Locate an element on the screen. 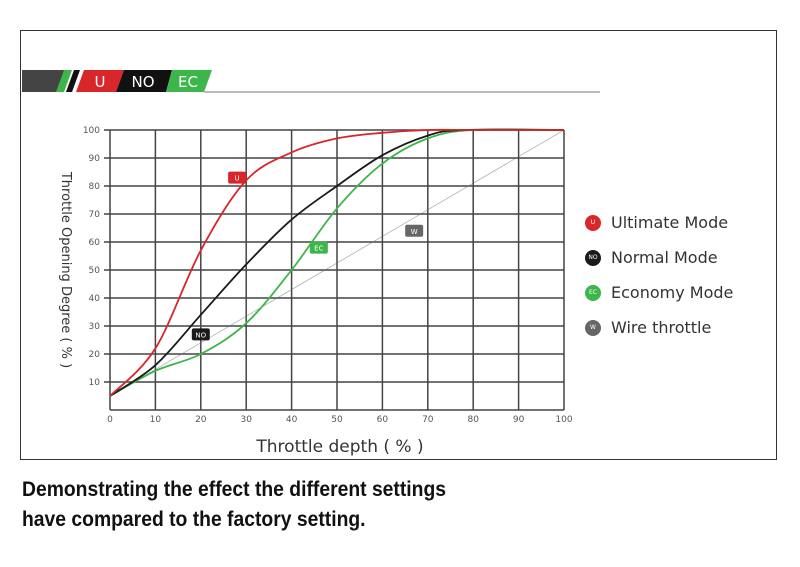 Image resolution: width=800 pixels, height=567 pixels. x-tick-label: 10 is located at coordinates (156, 420).